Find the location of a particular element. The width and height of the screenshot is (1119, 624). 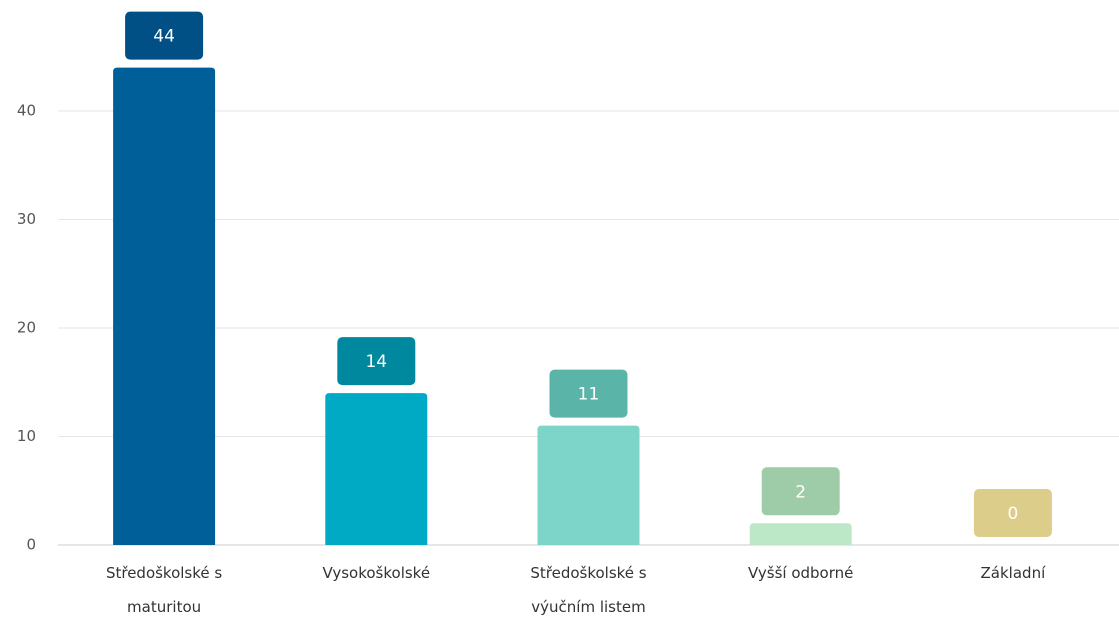

value-label: 44 is located at coordinates (164, 37).